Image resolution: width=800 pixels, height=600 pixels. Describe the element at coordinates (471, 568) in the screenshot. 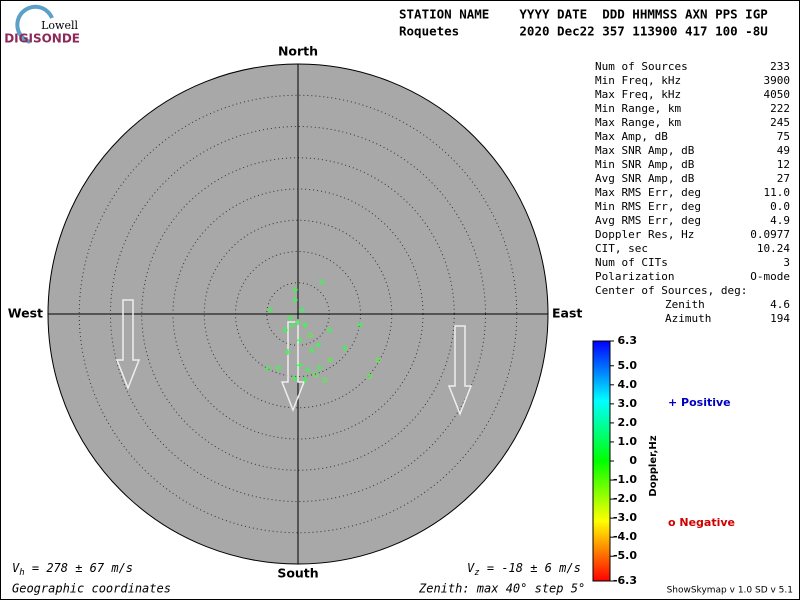

I see `vz-symbol: V` at that location.